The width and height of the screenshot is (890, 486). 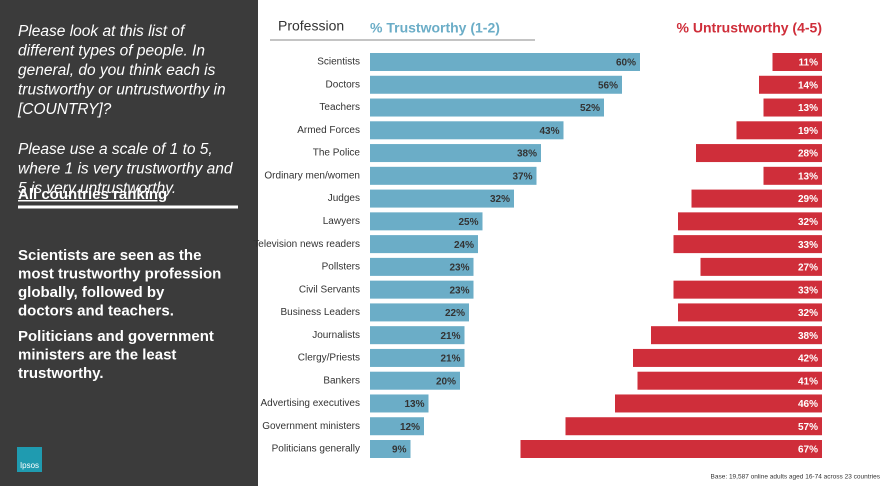 I want to click on category-label: Scientists, so click(x=338, y=62).